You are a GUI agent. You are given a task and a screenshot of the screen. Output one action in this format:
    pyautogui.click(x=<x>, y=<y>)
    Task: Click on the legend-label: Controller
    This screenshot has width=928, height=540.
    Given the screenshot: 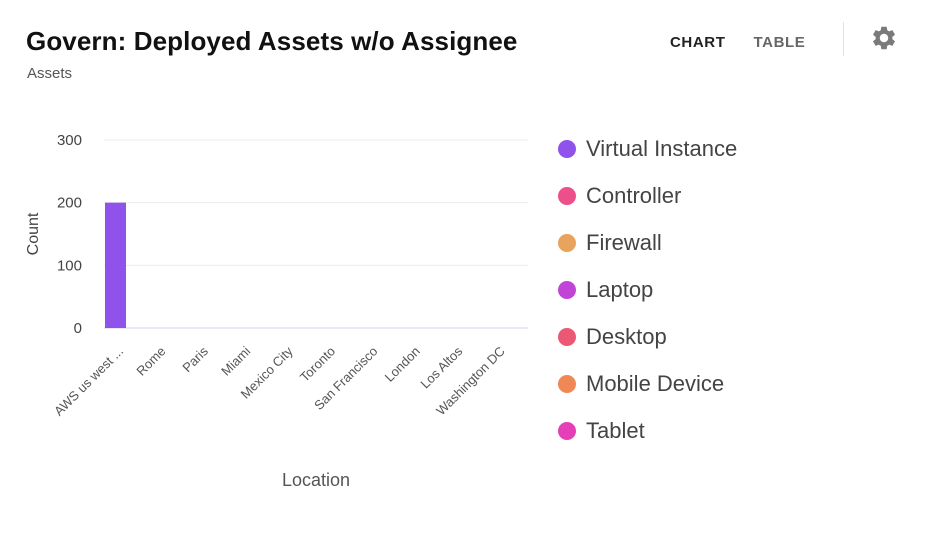 What is the action you would take?
    pyautogui.click(x=634, y=195)
    